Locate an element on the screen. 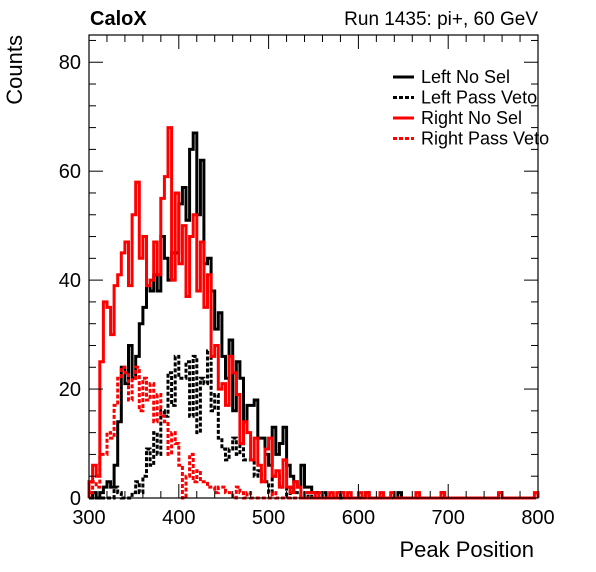 This screenshot has width=596, height=572. y-tick-label: 0 is located at coordinates (75, 499).